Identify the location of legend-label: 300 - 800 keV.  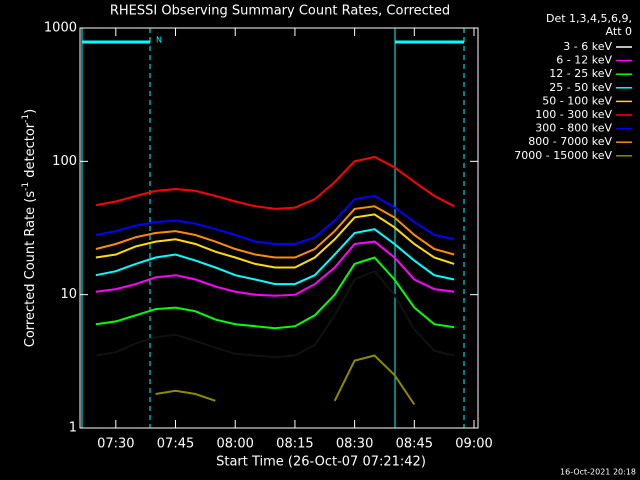
(573, 128).